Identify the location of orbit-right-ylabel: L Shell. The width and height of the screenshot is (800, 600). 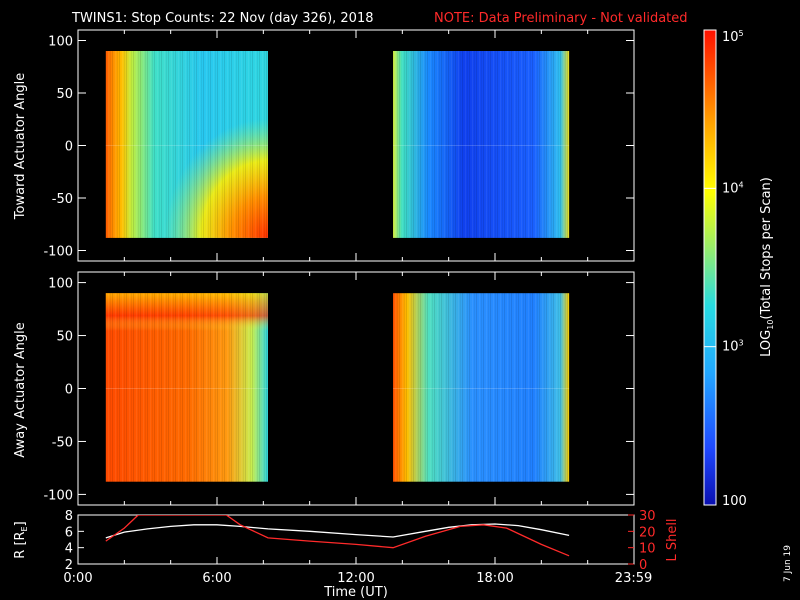
(672, 539).